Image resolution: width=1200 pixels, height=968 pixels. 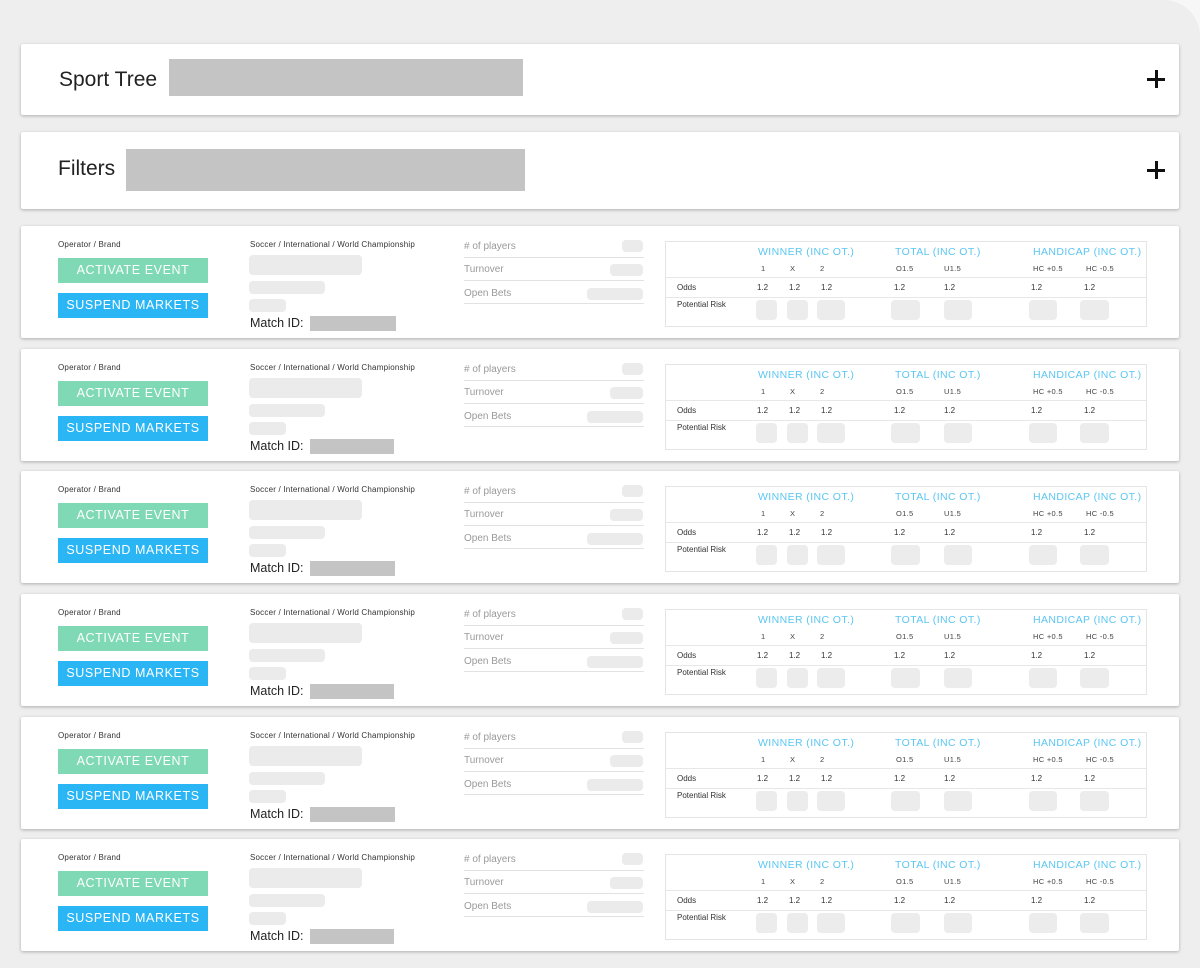 What do you see at coordinates (554, 748) in the screenshot?
I see `divider` at bounding box center [554, 748].